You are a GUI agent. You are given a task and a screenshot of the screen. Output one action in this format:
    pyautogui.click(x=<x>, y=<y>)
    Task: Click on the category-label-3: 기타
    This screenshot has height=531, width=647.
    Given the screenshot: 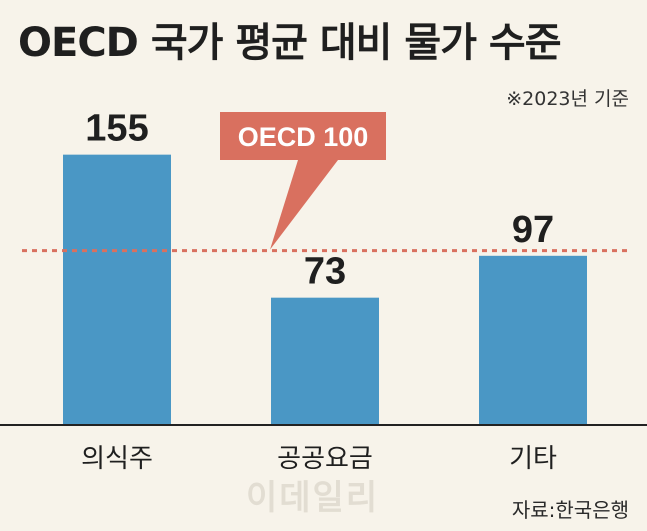 What is the action you would take?
    pyautogui.click(x=533, y=459)
    